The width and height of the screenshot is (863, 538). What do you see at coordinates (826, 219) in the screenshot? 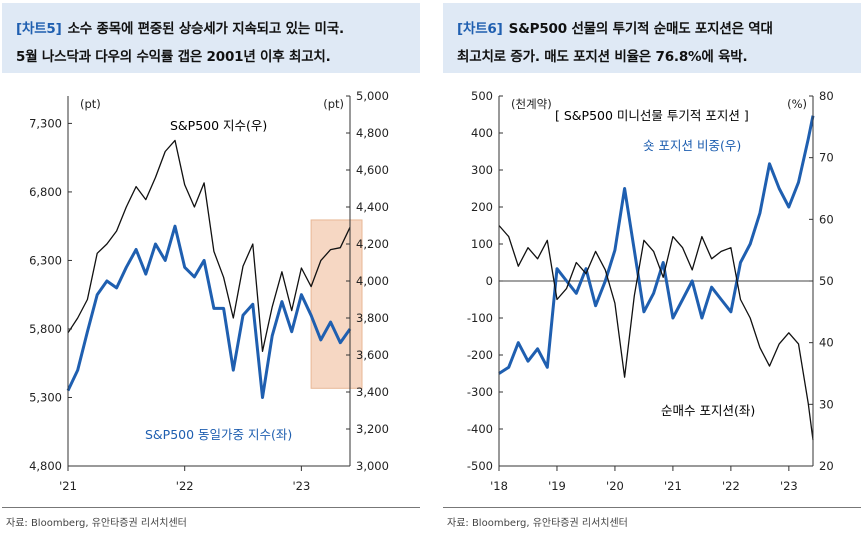
I see `y-right-tick-label: 60` at bounding box center [826, 219].